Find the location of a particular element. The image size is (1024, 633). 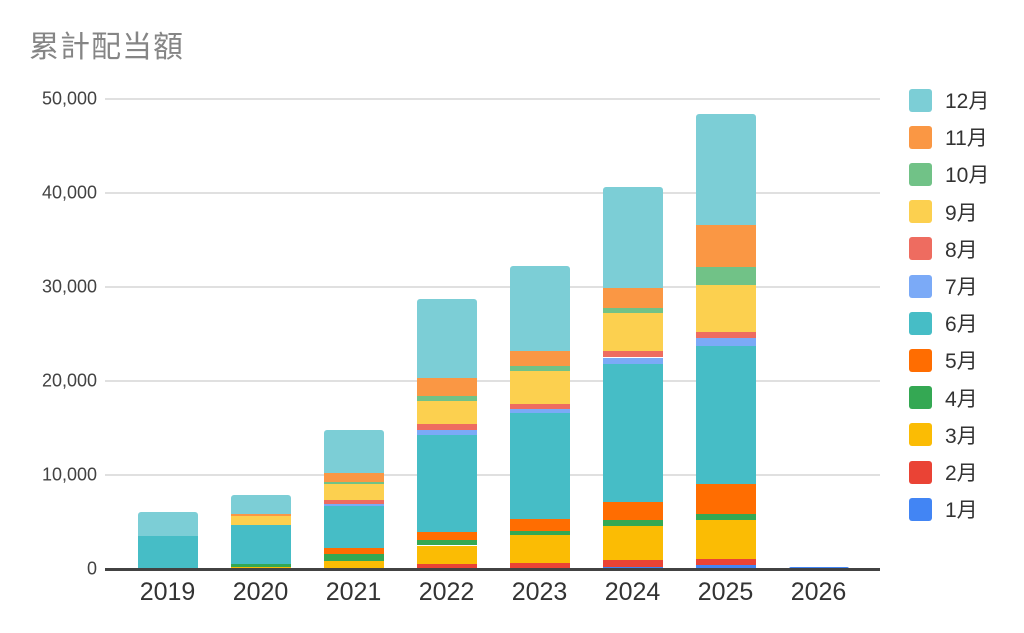

bar-segment-2022-m3 is located at coordinates (446, 555).